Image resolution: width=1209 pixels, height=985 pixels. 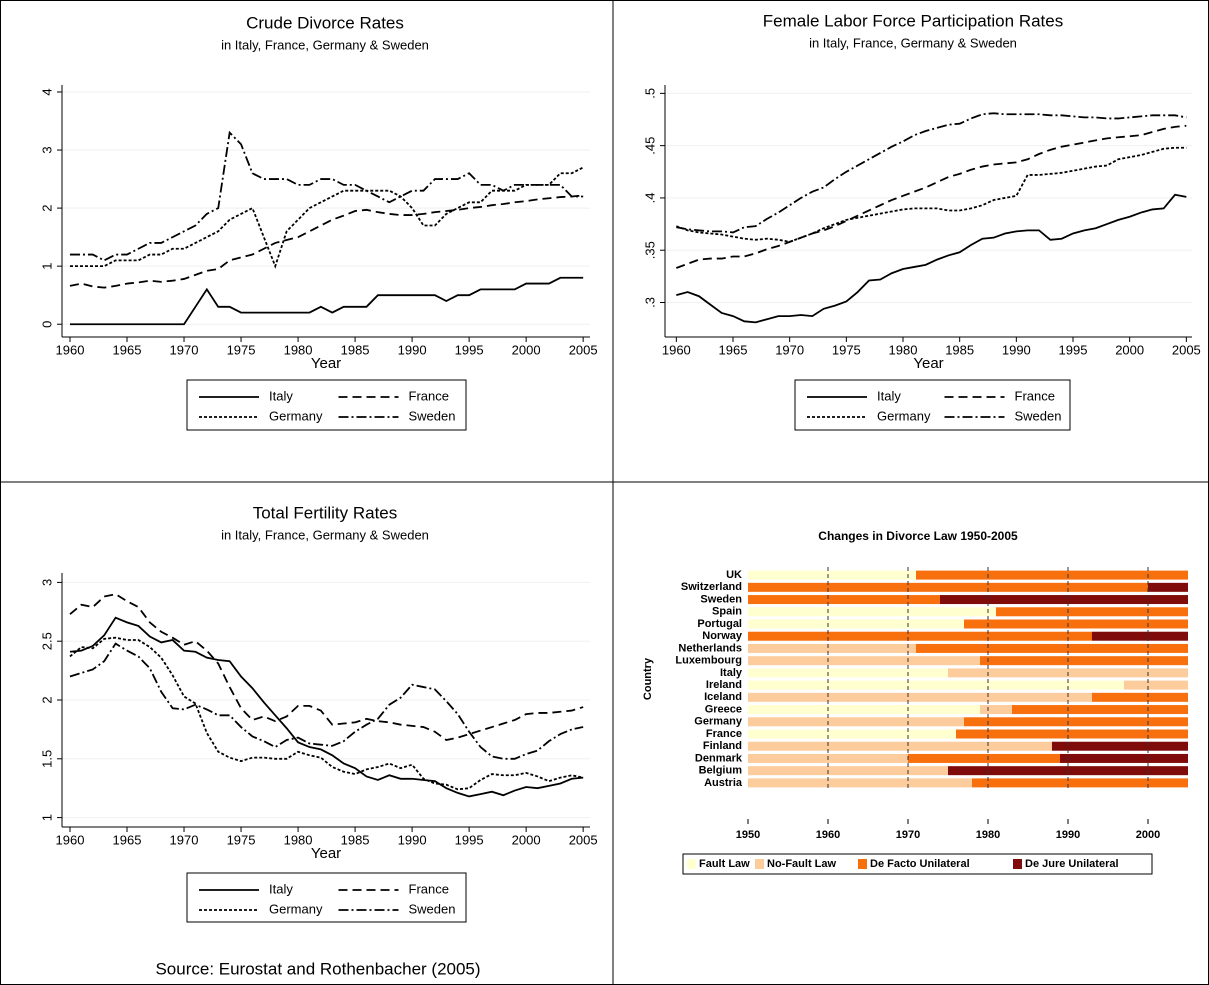 I want to click on y-tick-label: 1.5, so click(x=46, y=759).